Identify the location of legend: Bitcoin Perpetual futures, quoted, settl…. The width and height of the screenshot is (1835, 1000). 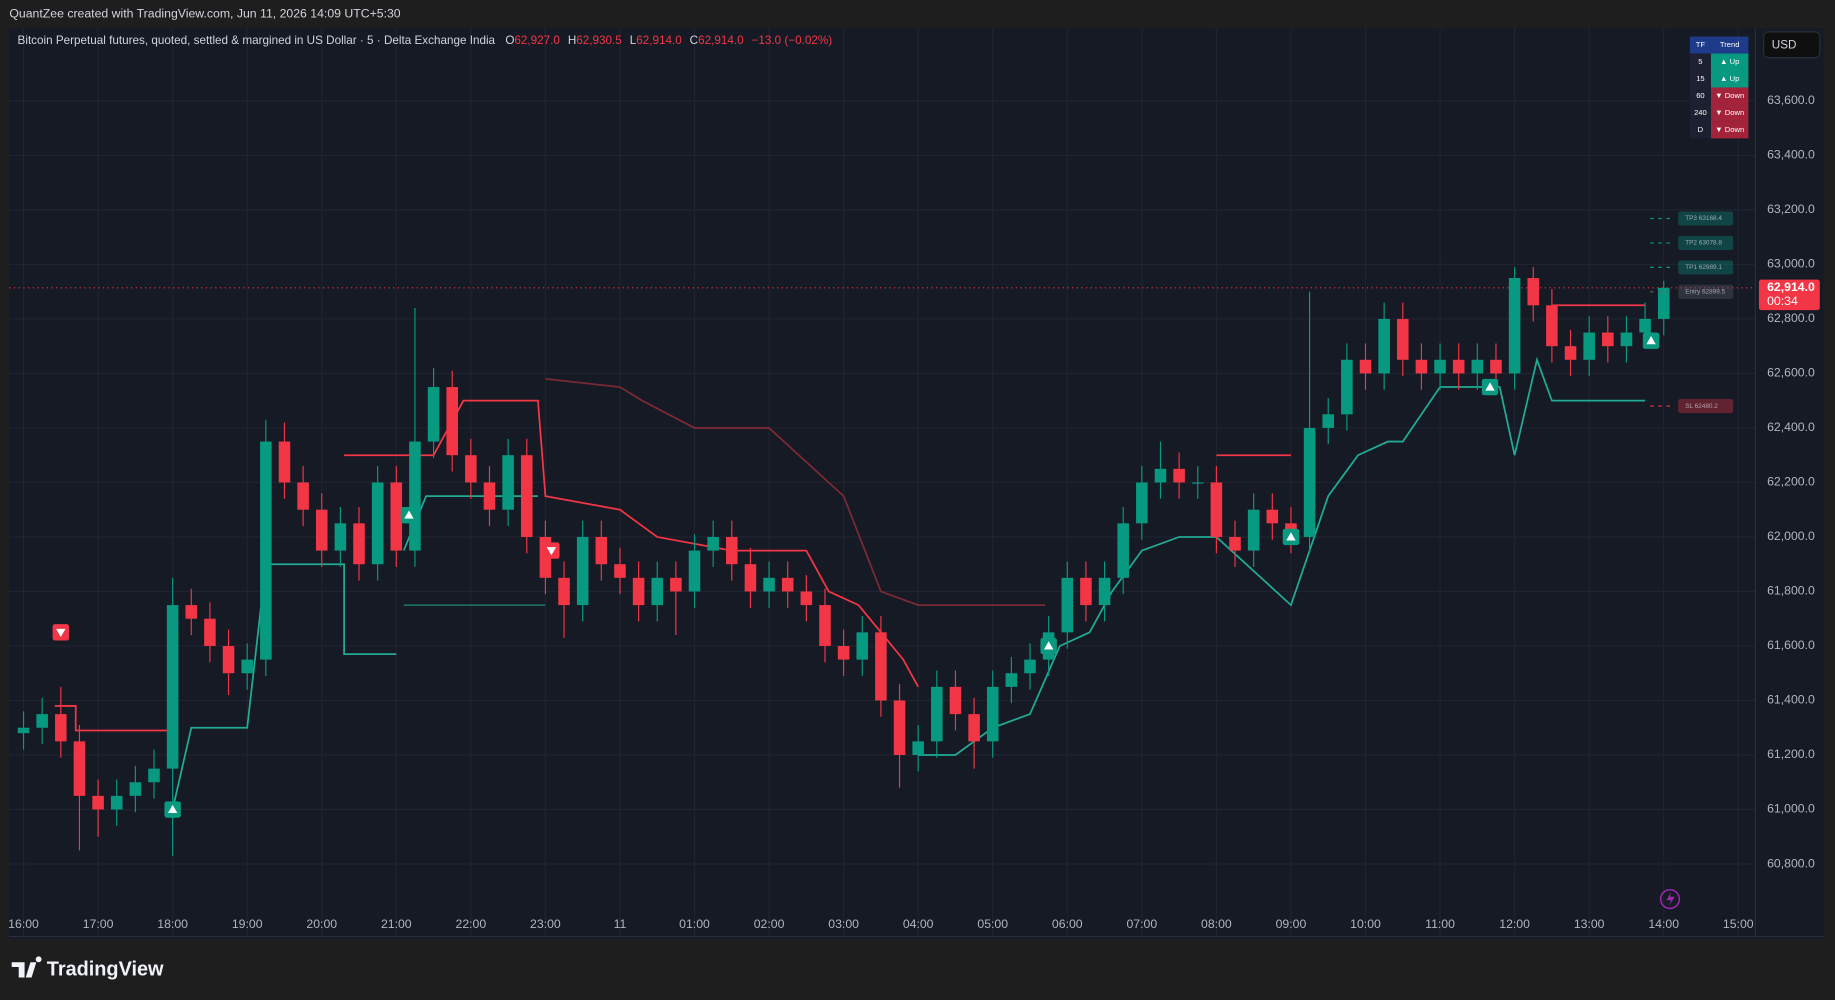
(425, 40).